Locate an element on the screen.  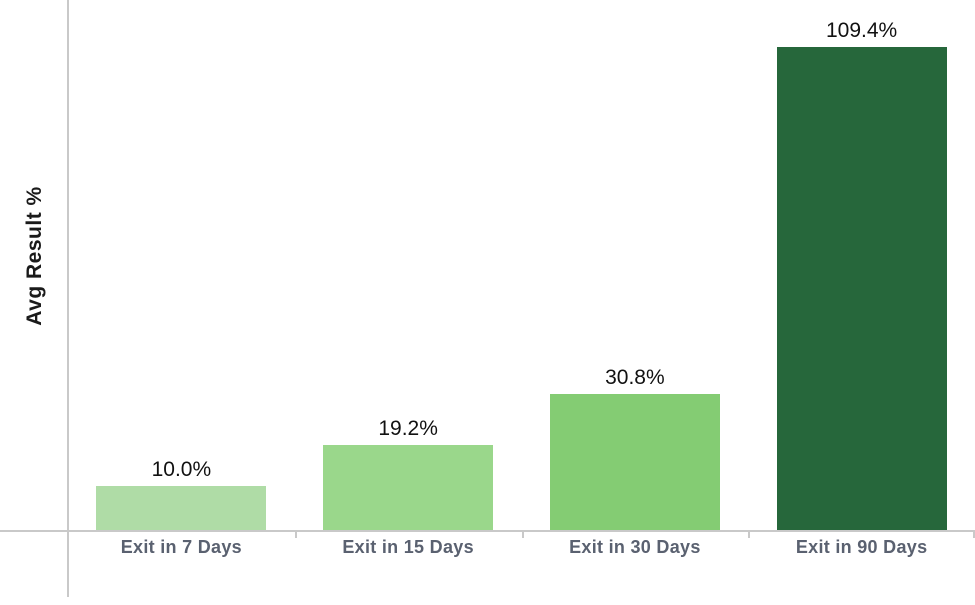
bar-value-label: 19.2% is located at coordinates (408, 428).